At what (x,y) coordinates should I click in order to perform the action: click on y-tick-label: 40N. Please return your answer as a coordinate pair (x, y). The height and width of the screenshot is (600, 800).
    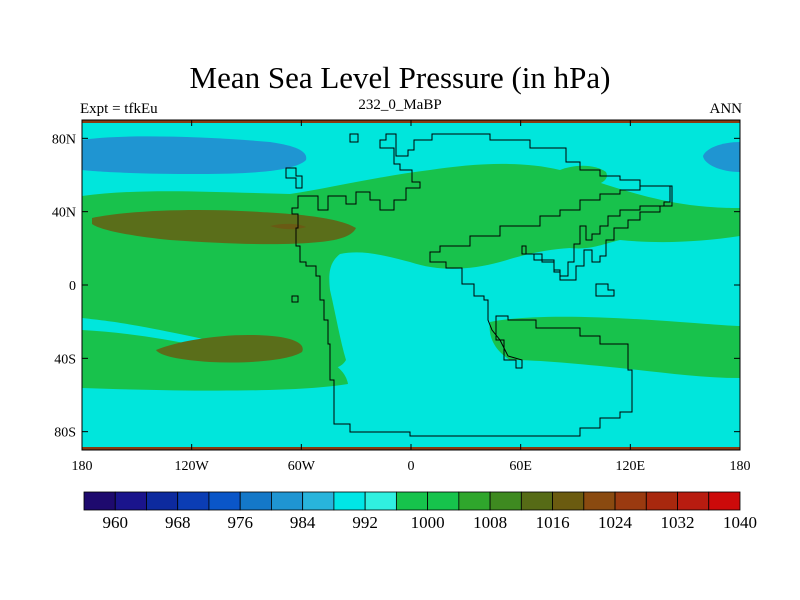
    Looking at the image, I should click on (64, 213).